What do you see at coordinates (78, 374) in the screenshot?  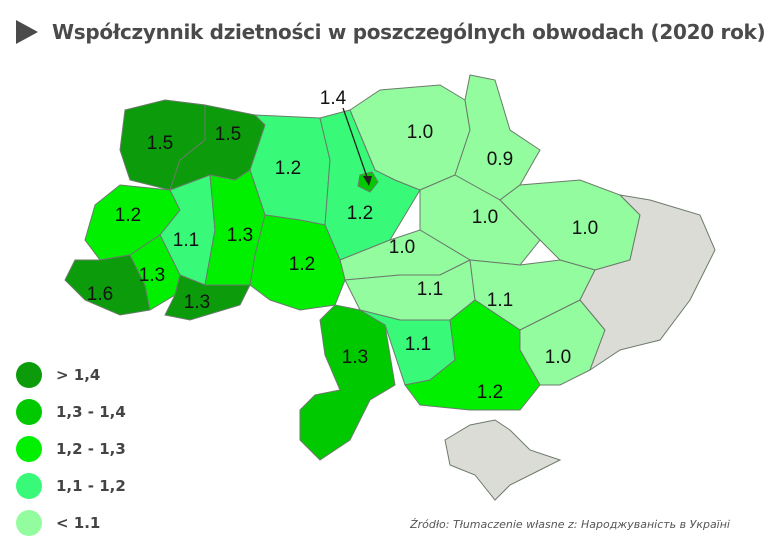 I see `legend-label: > 1,4` at bounding box center [78, 374].